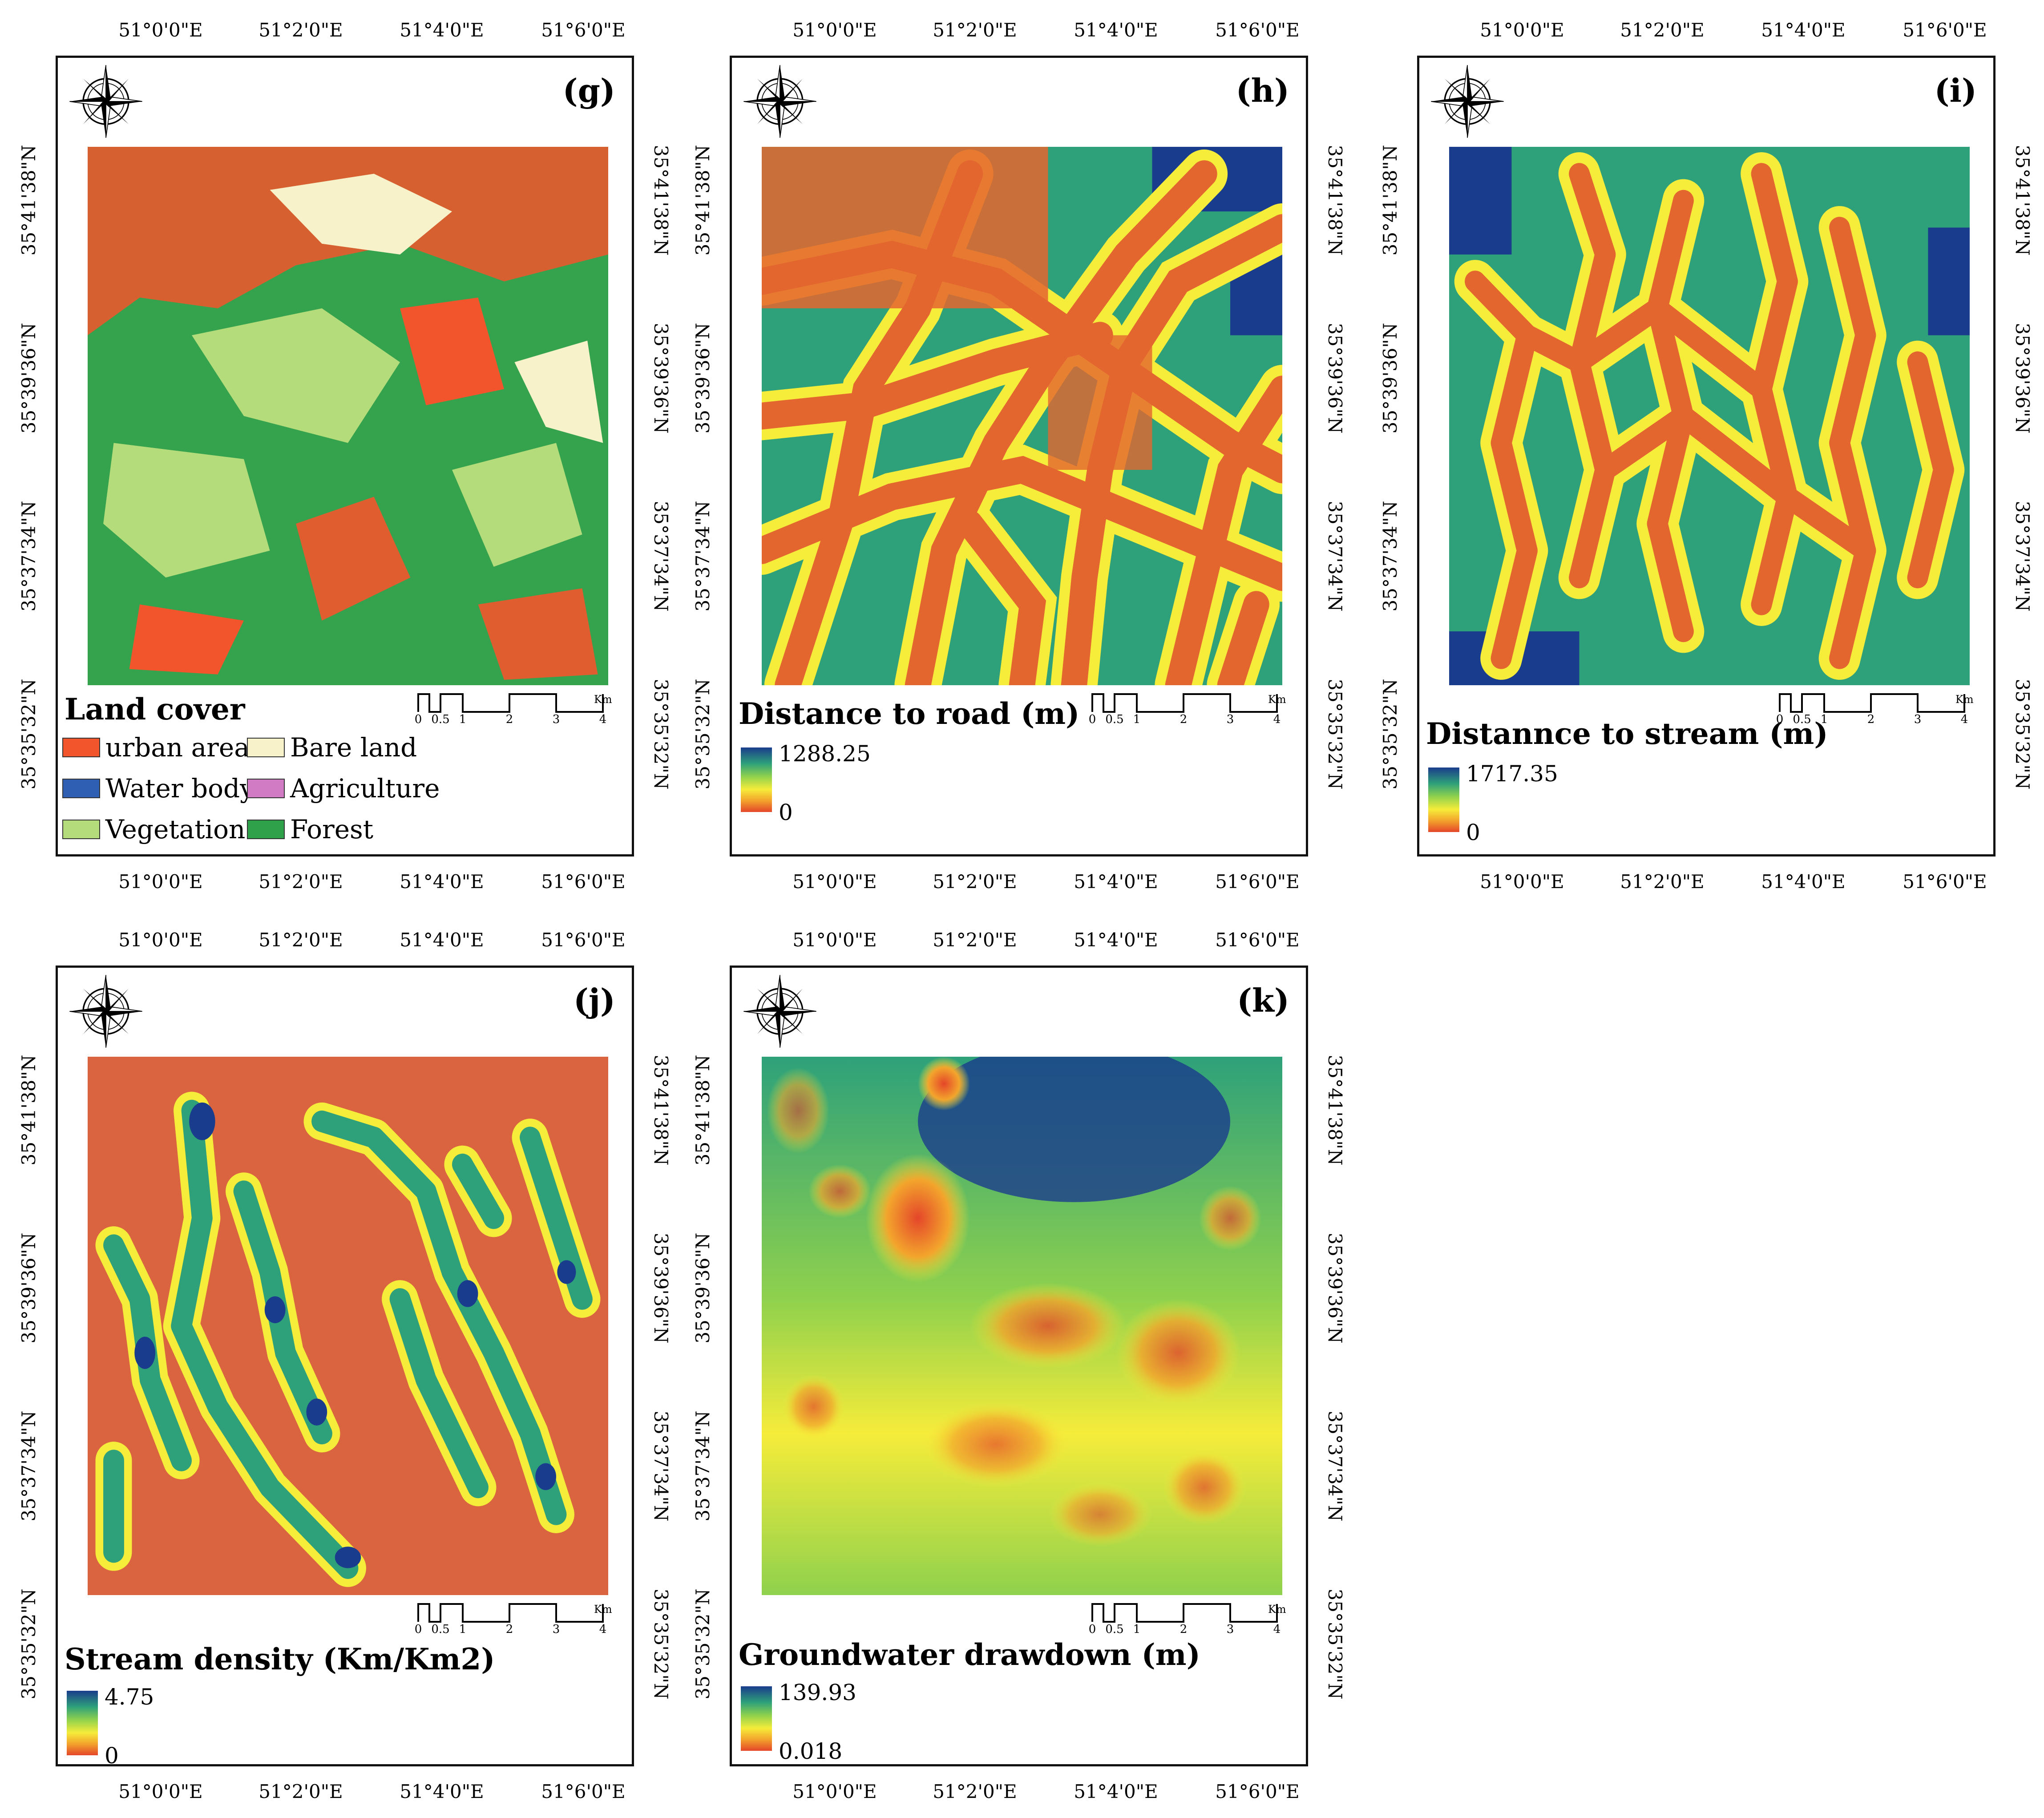  I want to click on legend-item-vegetation: Vegetation, so click(153, 829).